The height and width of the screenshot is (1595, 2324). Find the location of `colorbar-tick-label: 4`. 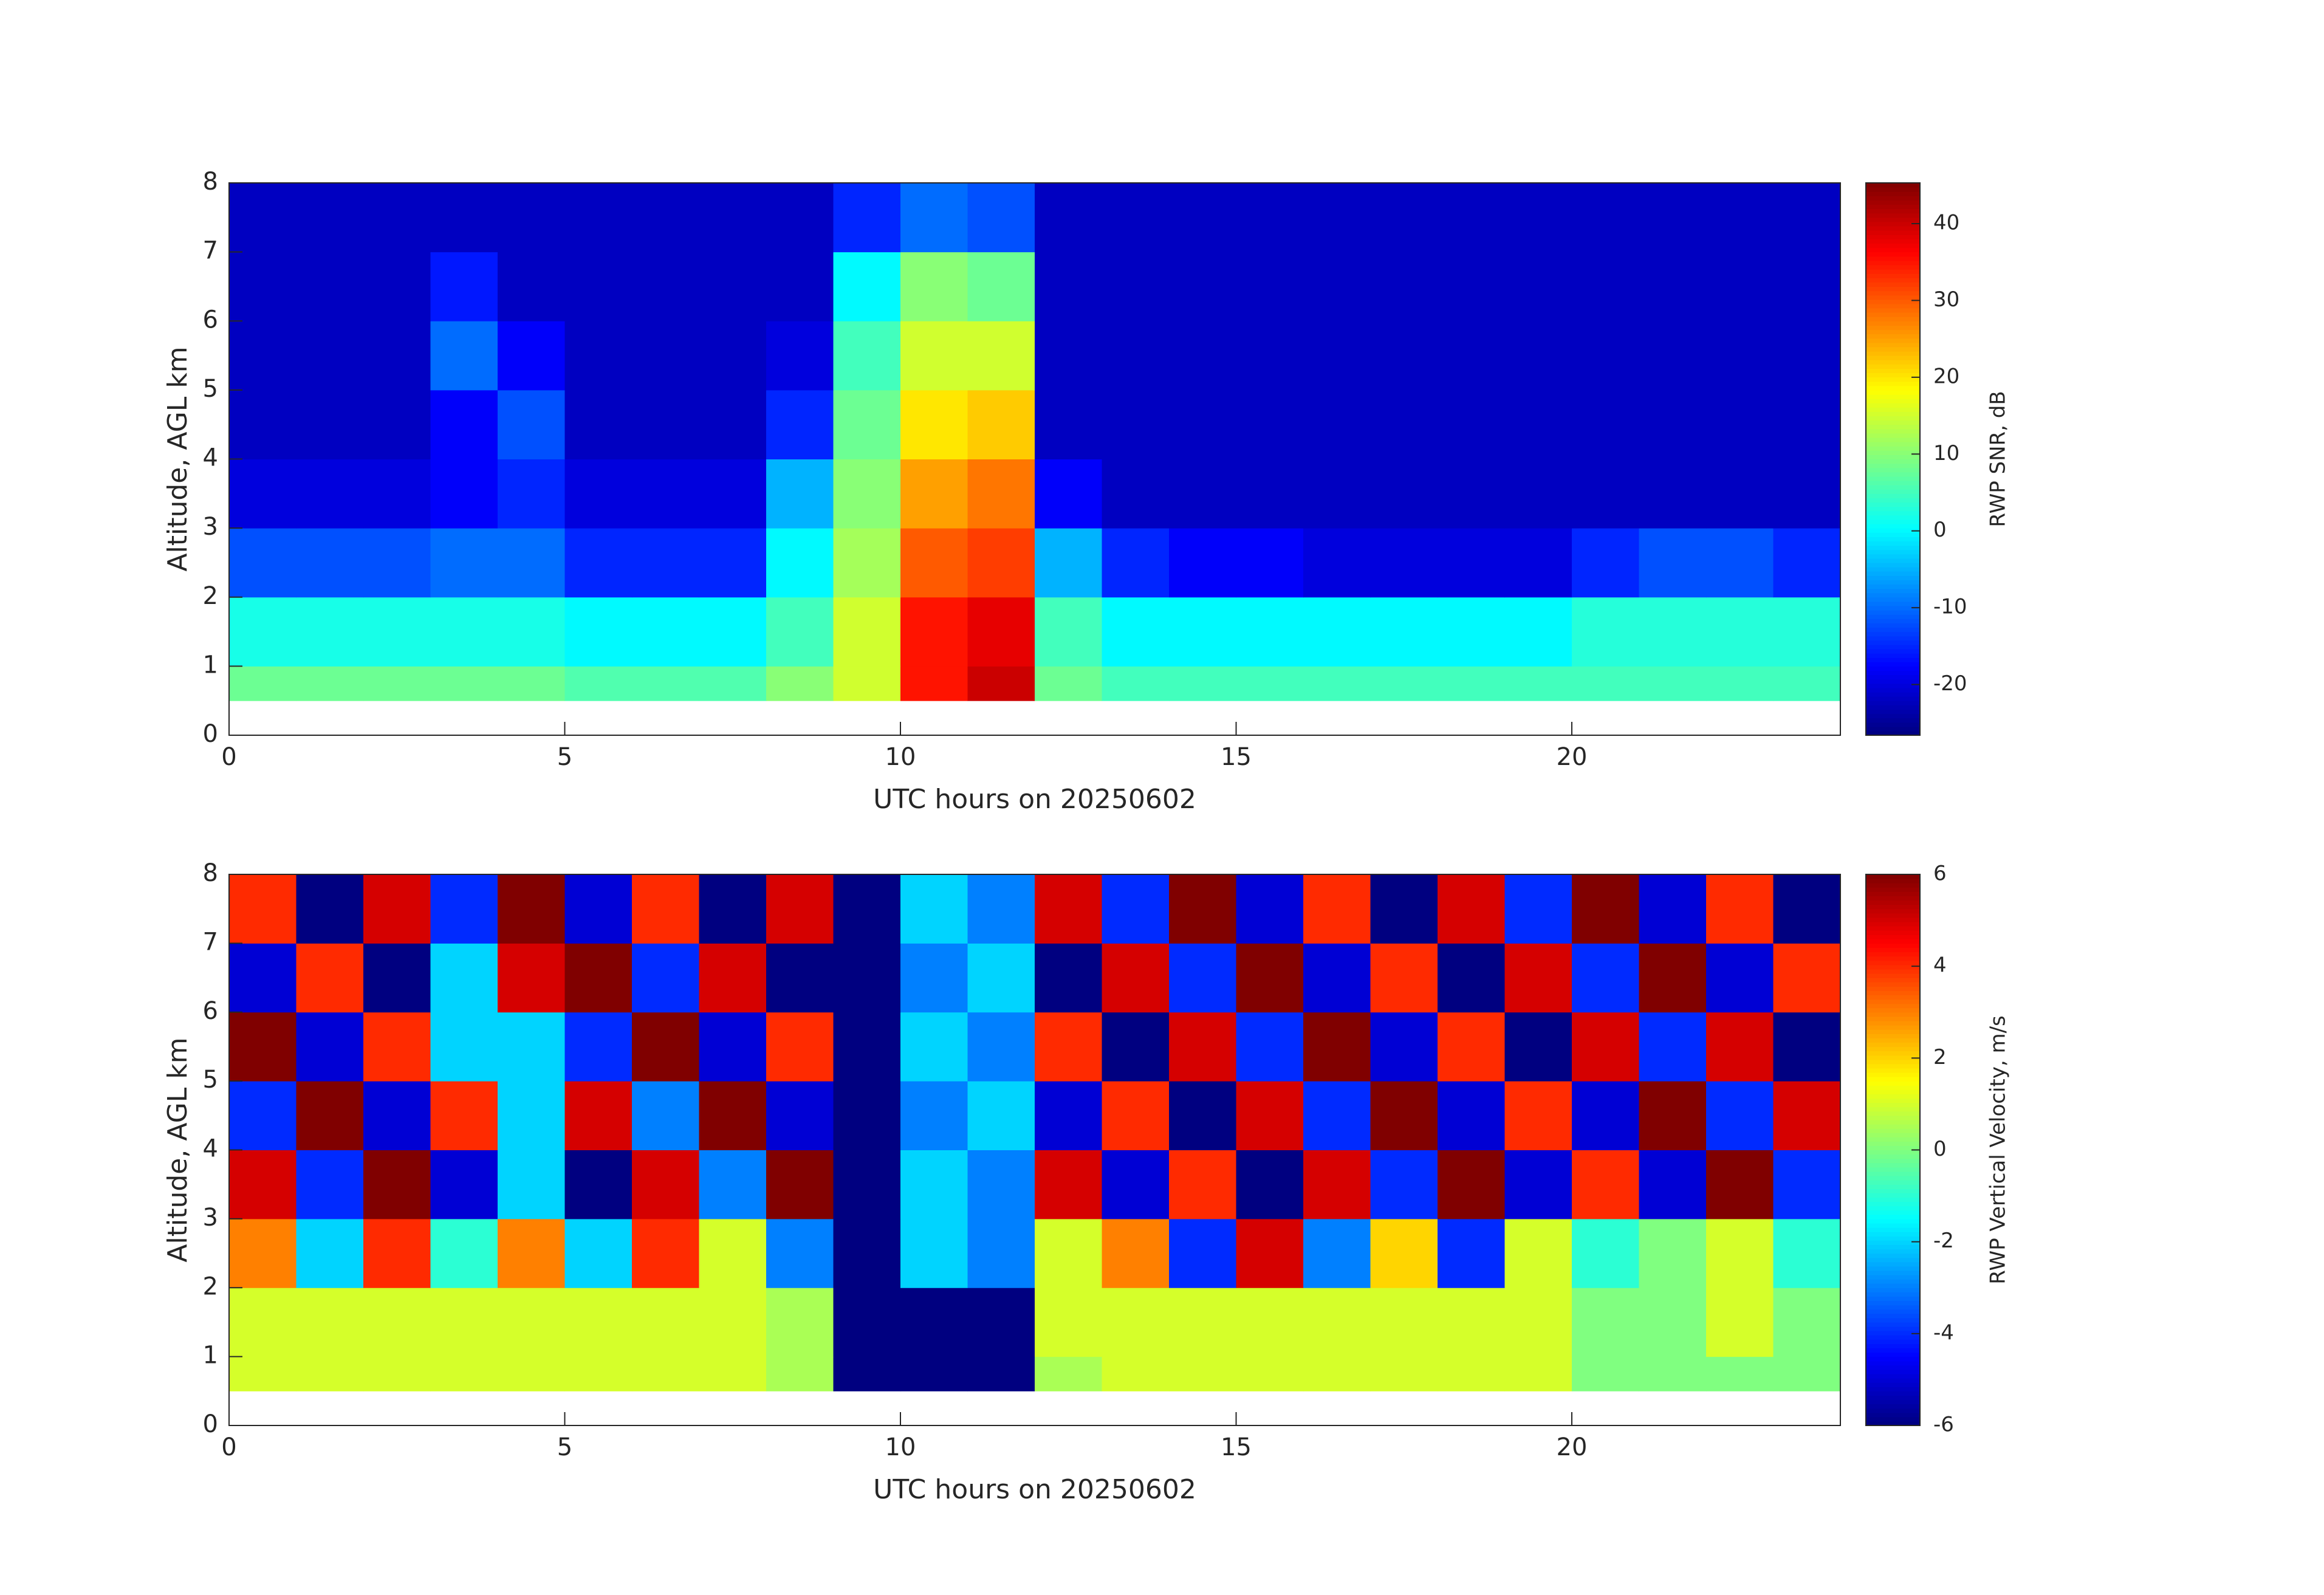

colorbar-tick-label: 4 is located at coordinates (1940, 965).